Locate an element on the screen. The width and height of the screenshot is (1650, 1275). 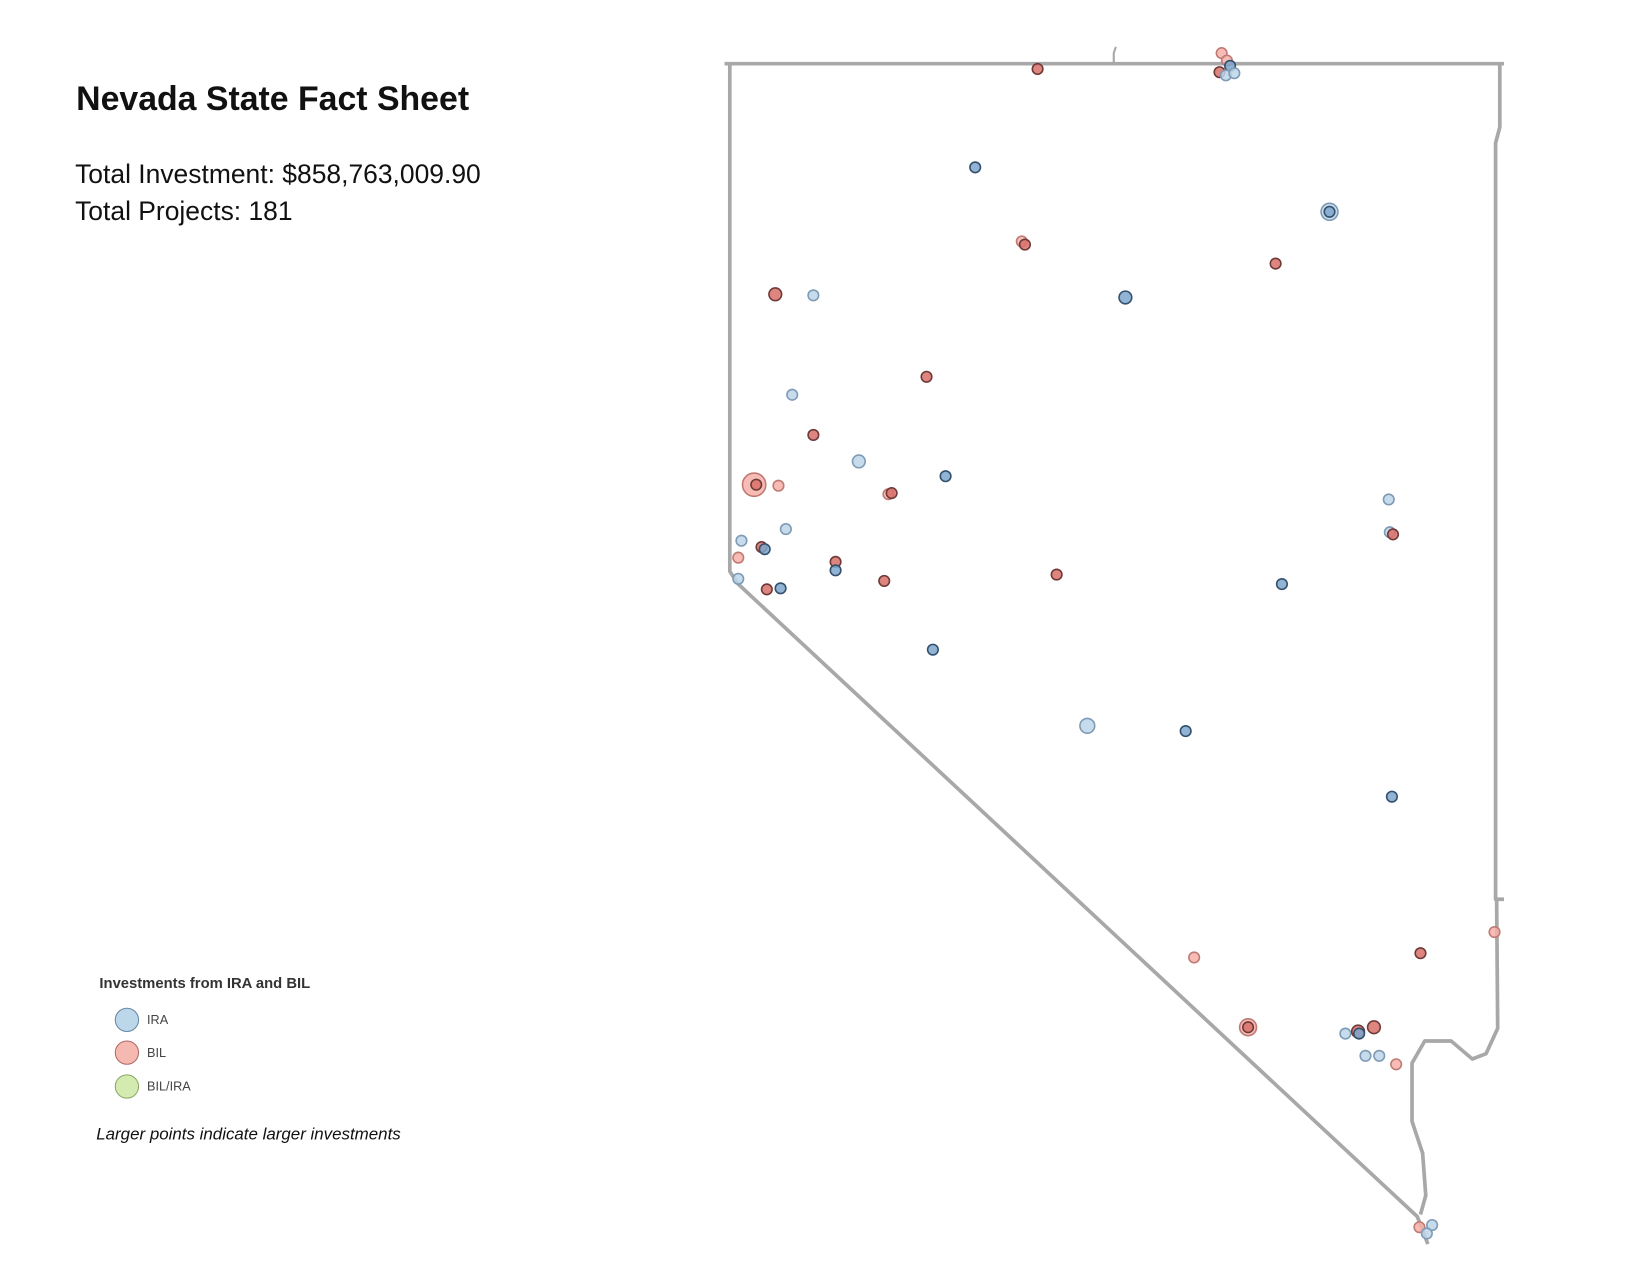
legend-label: IRA is located at coordinates (158, 1020).